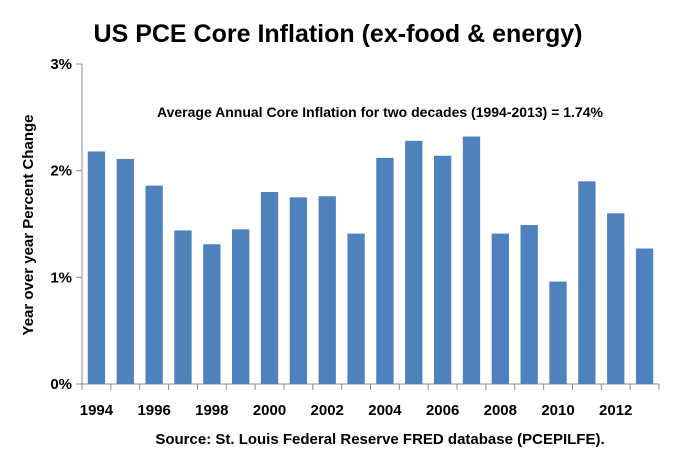 The height and width of the screenshot is (460, 676). Describe the element at coordinates (269, 288) in the screenshot. I see `bar-2000` at that location.